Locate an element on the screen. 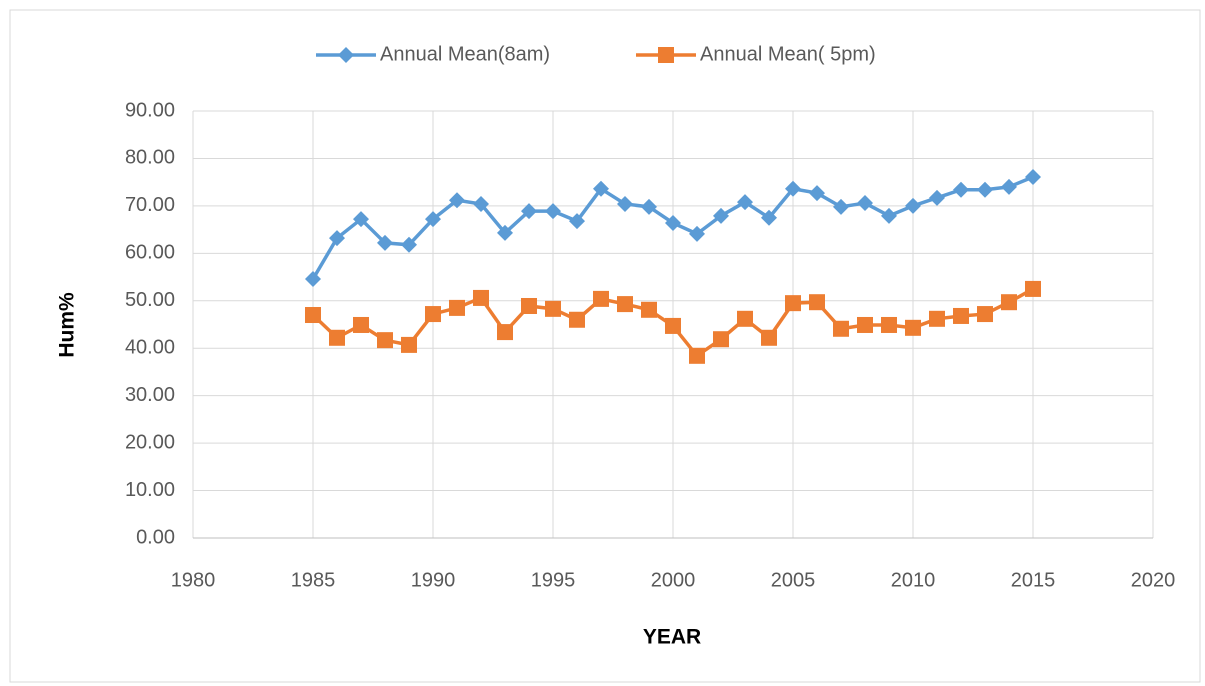  x-tick-label: 1995 is located at coordinates (553, 580).